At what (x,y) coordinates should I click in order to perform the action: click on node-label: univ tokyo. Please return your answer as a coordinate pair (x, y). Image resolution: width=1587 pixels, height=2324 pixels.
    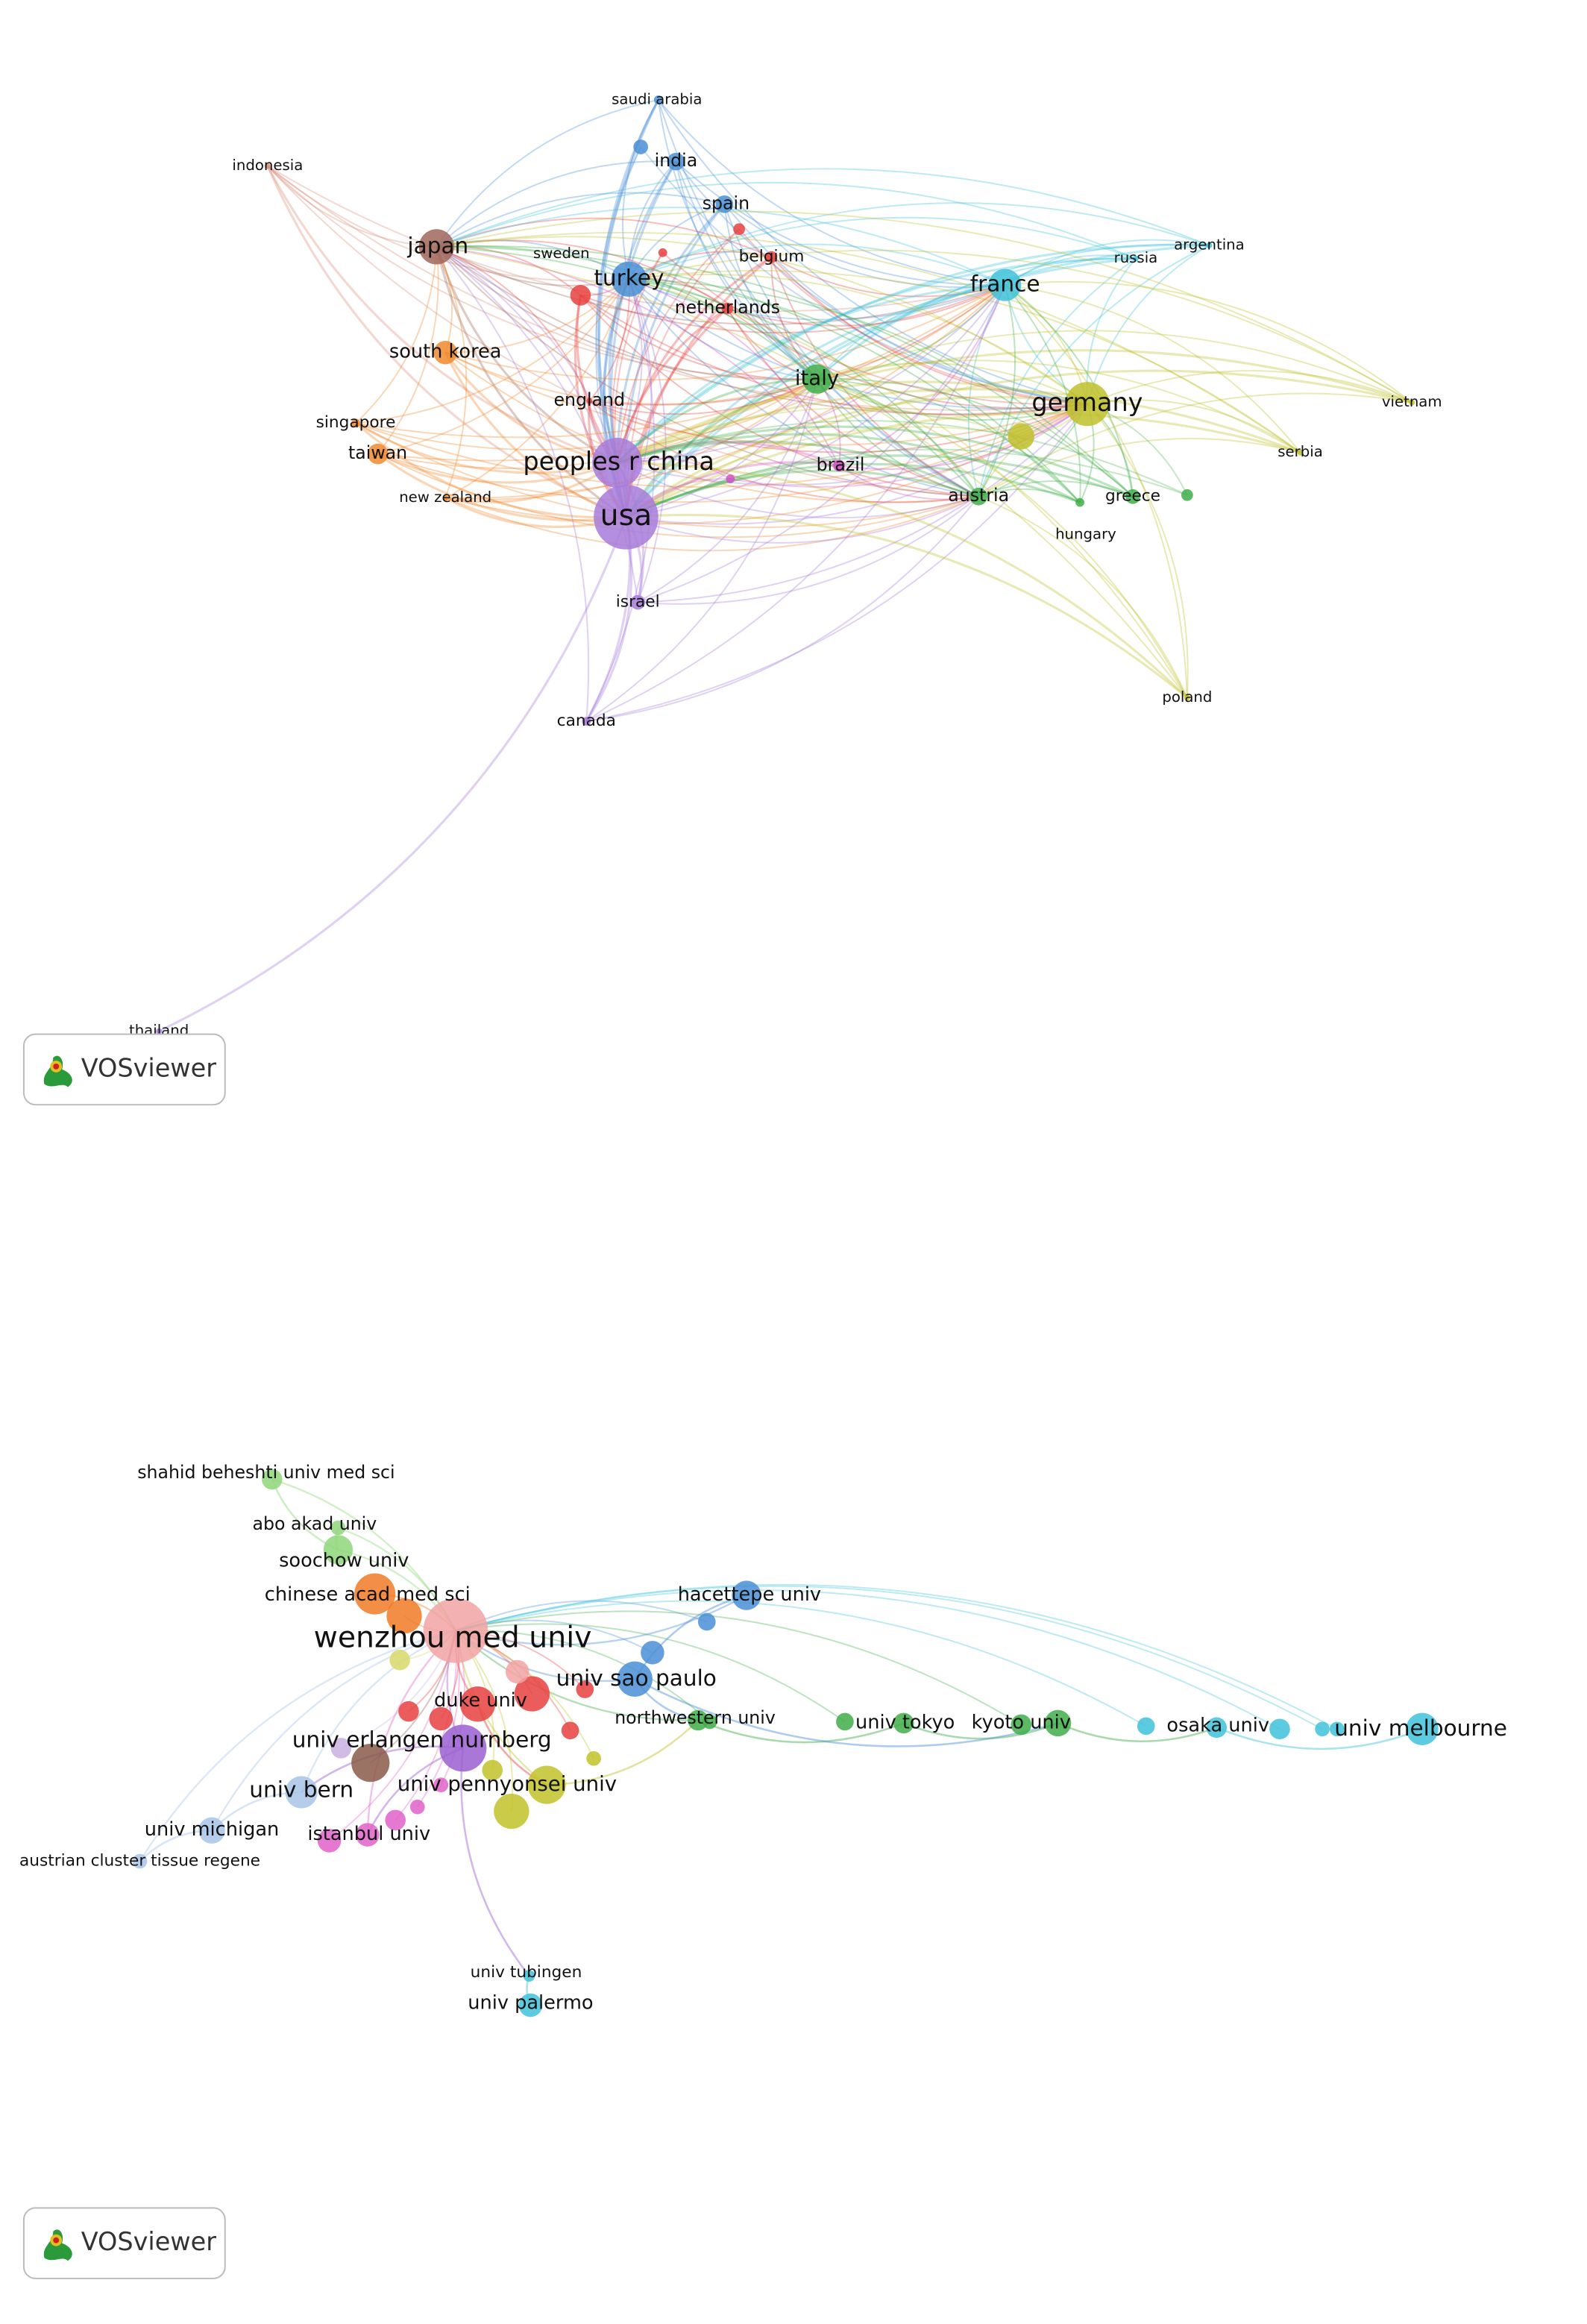
    Looking at the image, I should click on (905, 1722).